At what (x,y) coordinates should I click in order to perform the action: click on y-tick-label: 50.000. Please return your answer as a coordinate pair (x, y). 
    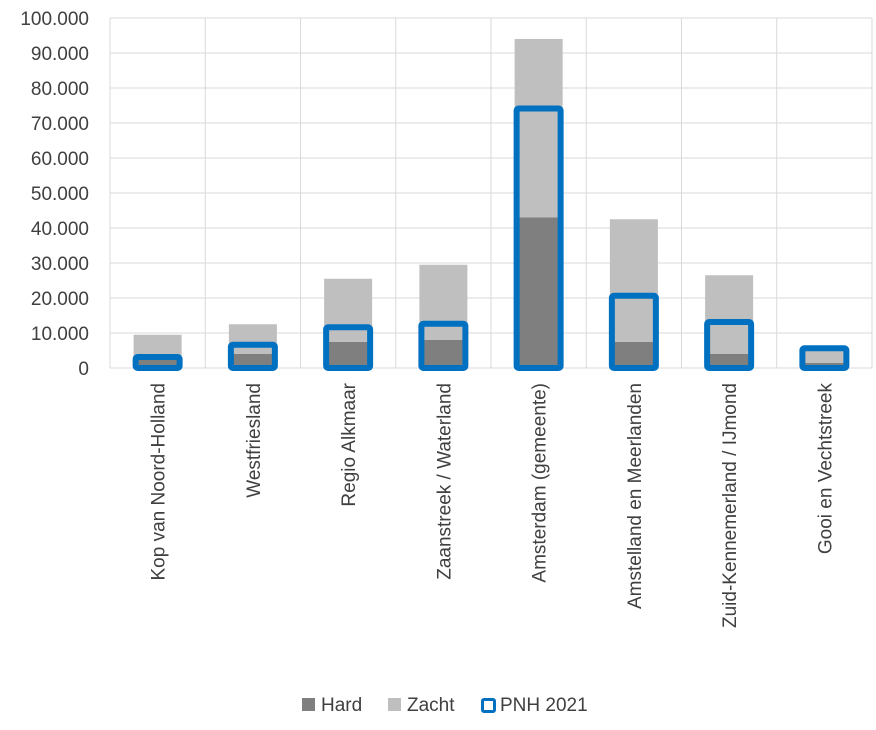
    Looking at the image, I should click on (60, 194).